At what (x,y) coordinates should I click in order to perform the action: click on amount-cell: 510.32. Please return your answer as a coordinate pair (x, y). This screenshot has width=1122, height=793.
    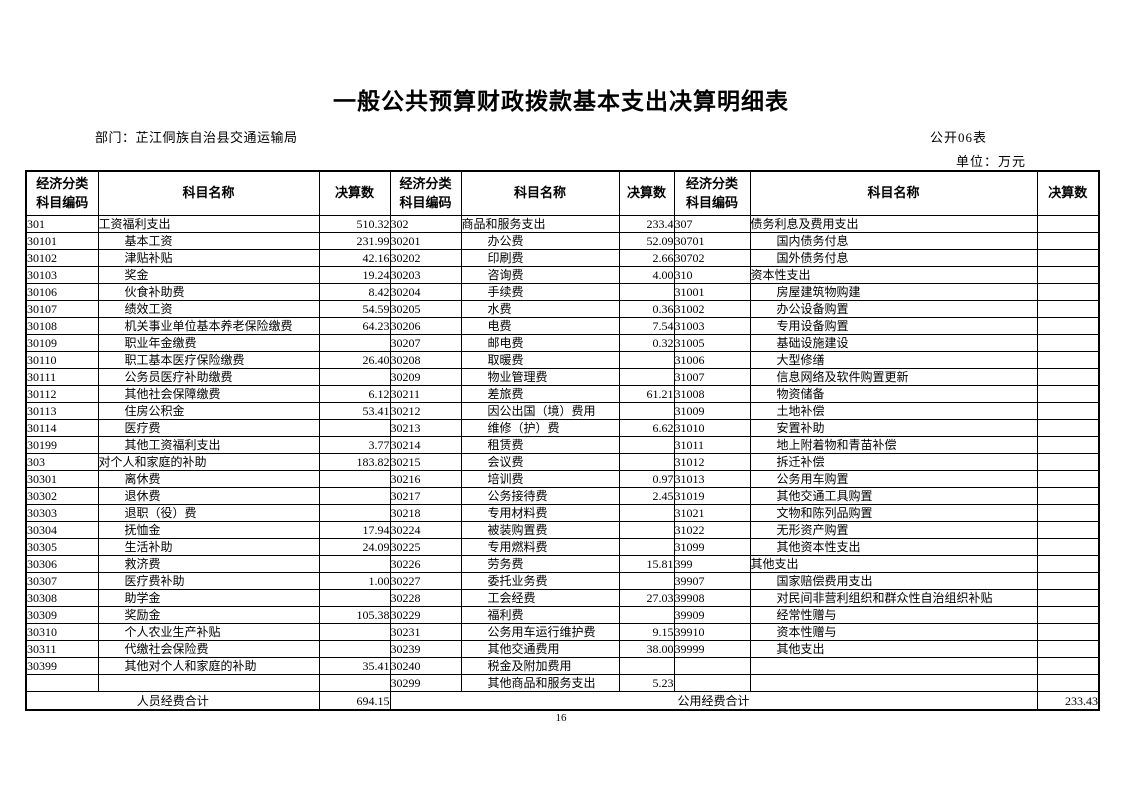
    Looking at the image, I should click on (354, 224).